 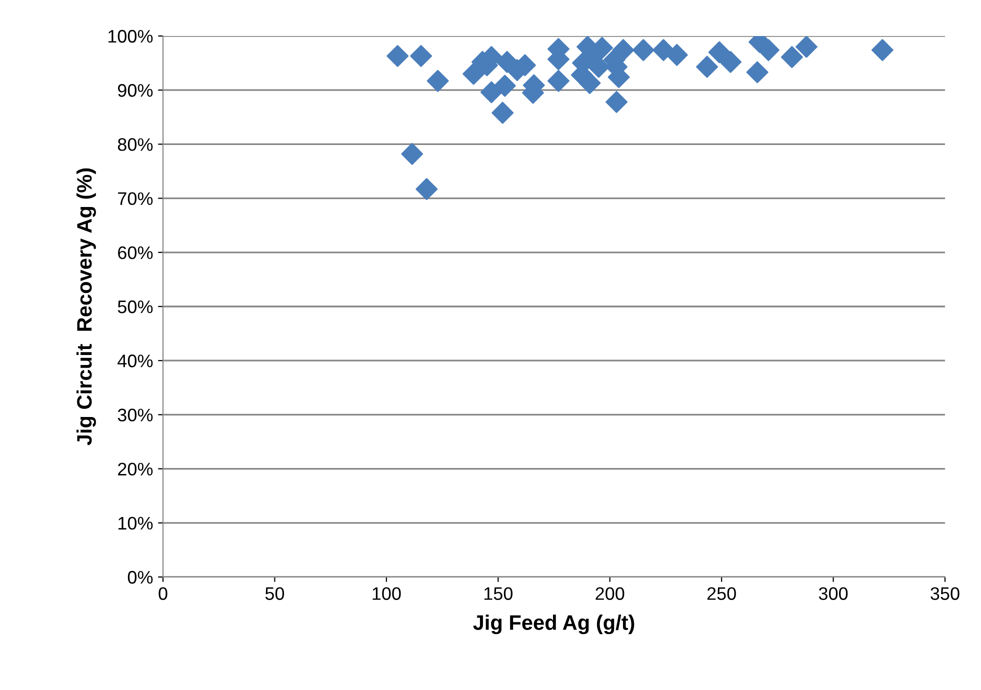 I want to click on y-tick-label: 0%, so click(x=140, y=577).